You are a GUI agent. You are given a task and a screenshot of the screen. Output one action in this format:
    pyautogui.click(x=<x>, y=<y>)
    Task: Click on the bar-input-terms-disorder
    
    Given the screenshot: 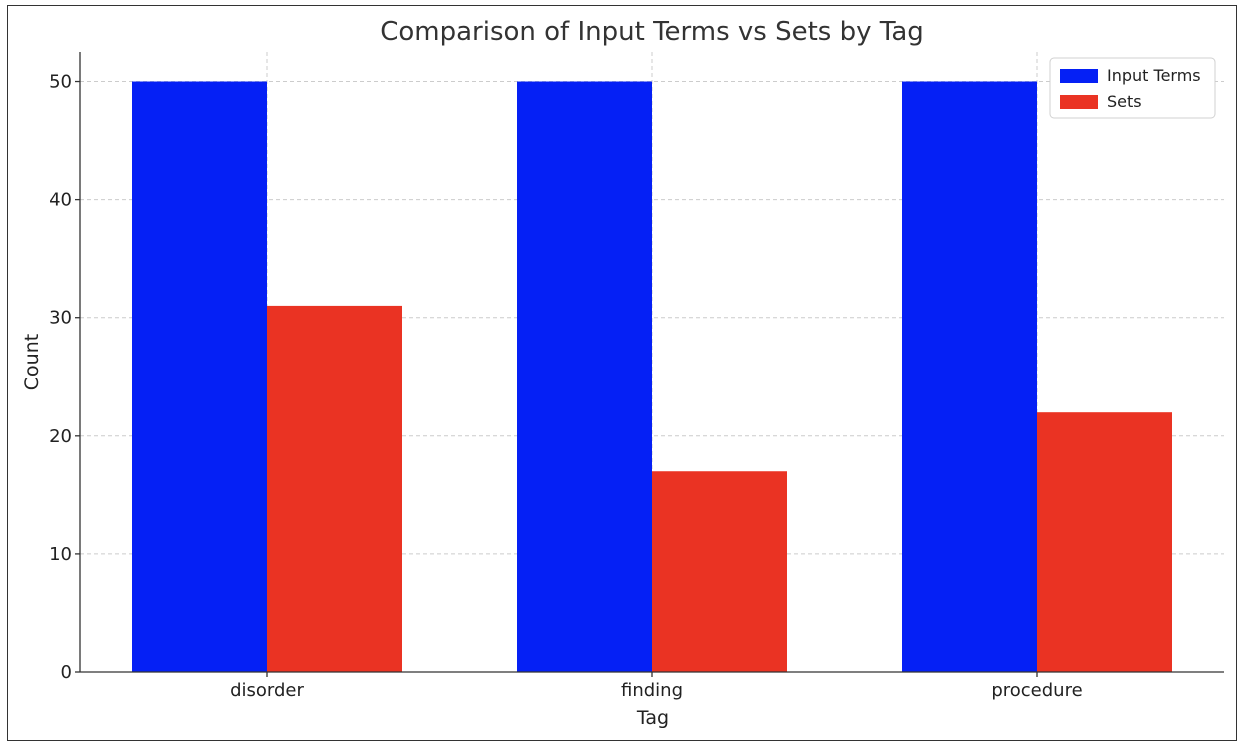 What is the action you would take?
    pyautogui.click(x=199, y=377)
    